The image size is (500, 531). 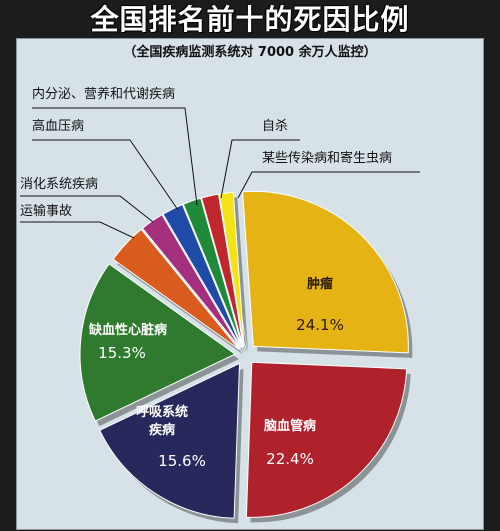 What do you see at coordinates (58, 126) in the screenshot?
I see `slice-callout-label: 高血压病` at bounding box center [58, 126].